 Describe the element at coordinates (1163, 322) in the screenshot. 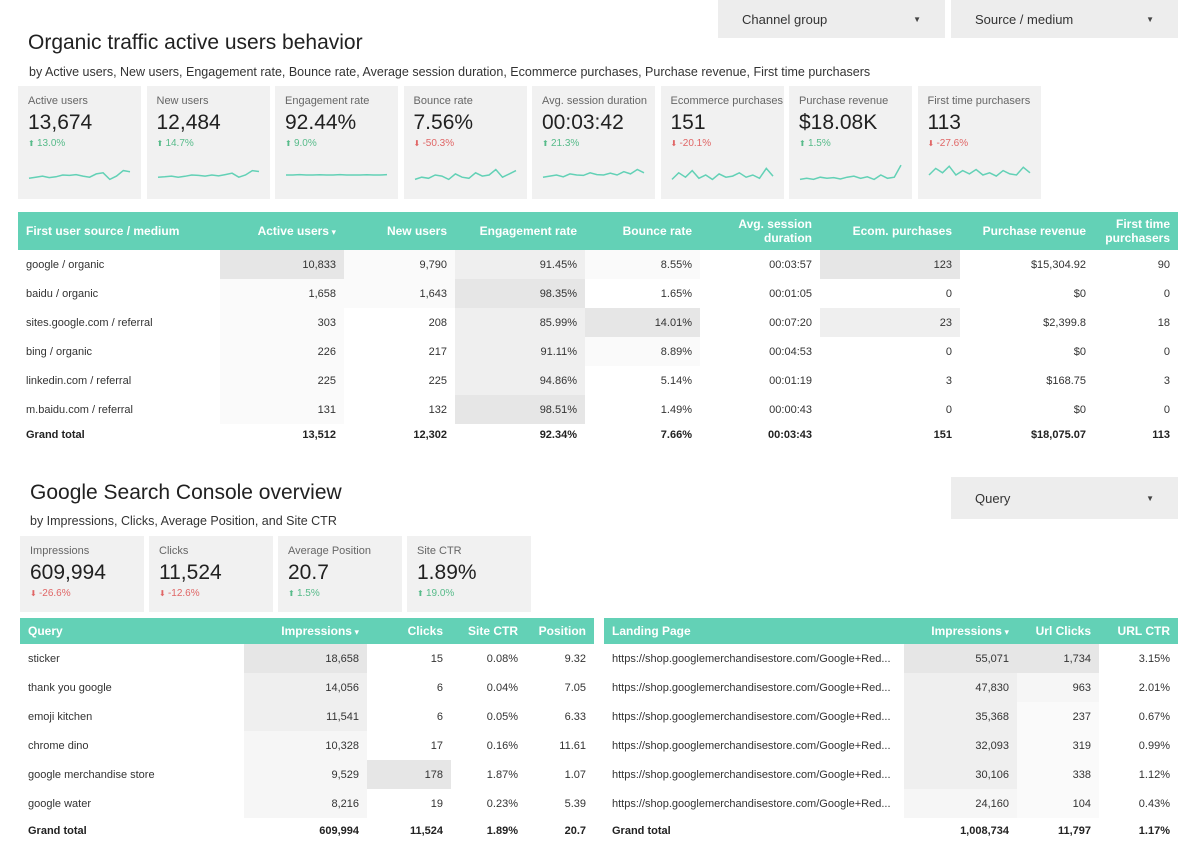

I see `table-cell: 18` at that location.